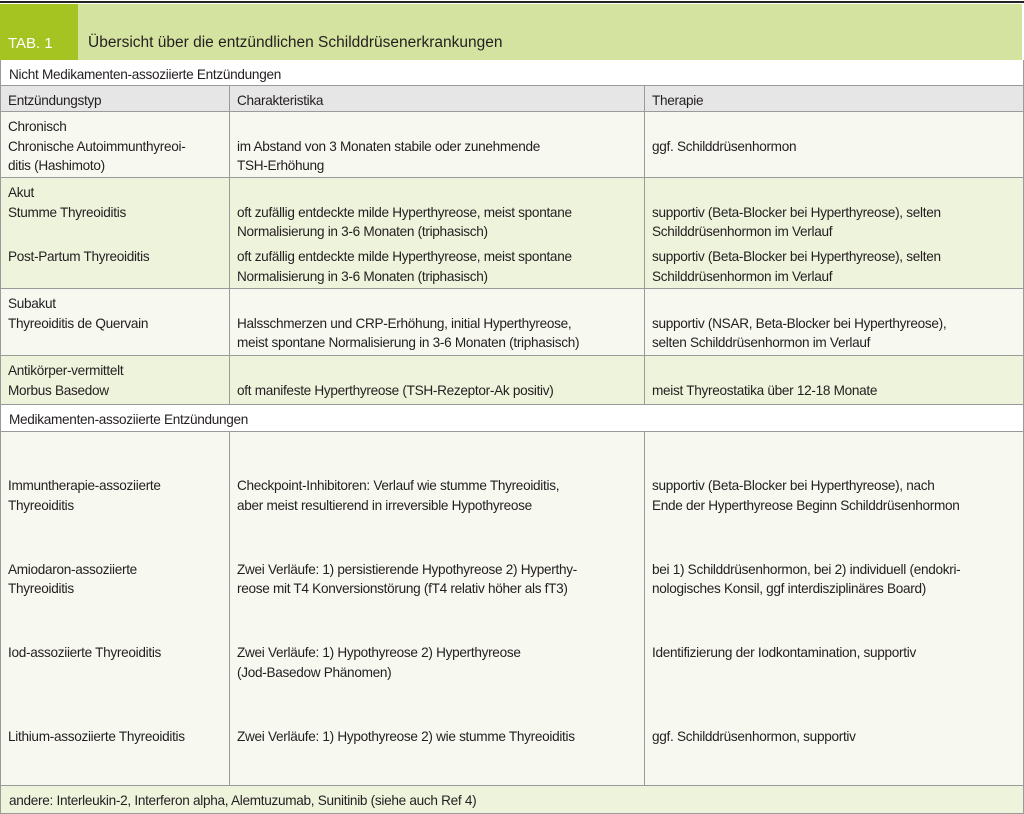  What do you see at coordinates (115, 380) in the screenshot?
I see `type-cell: Antikörper-vermittelt Morbus Basedow` at bounding box center [115, 380].